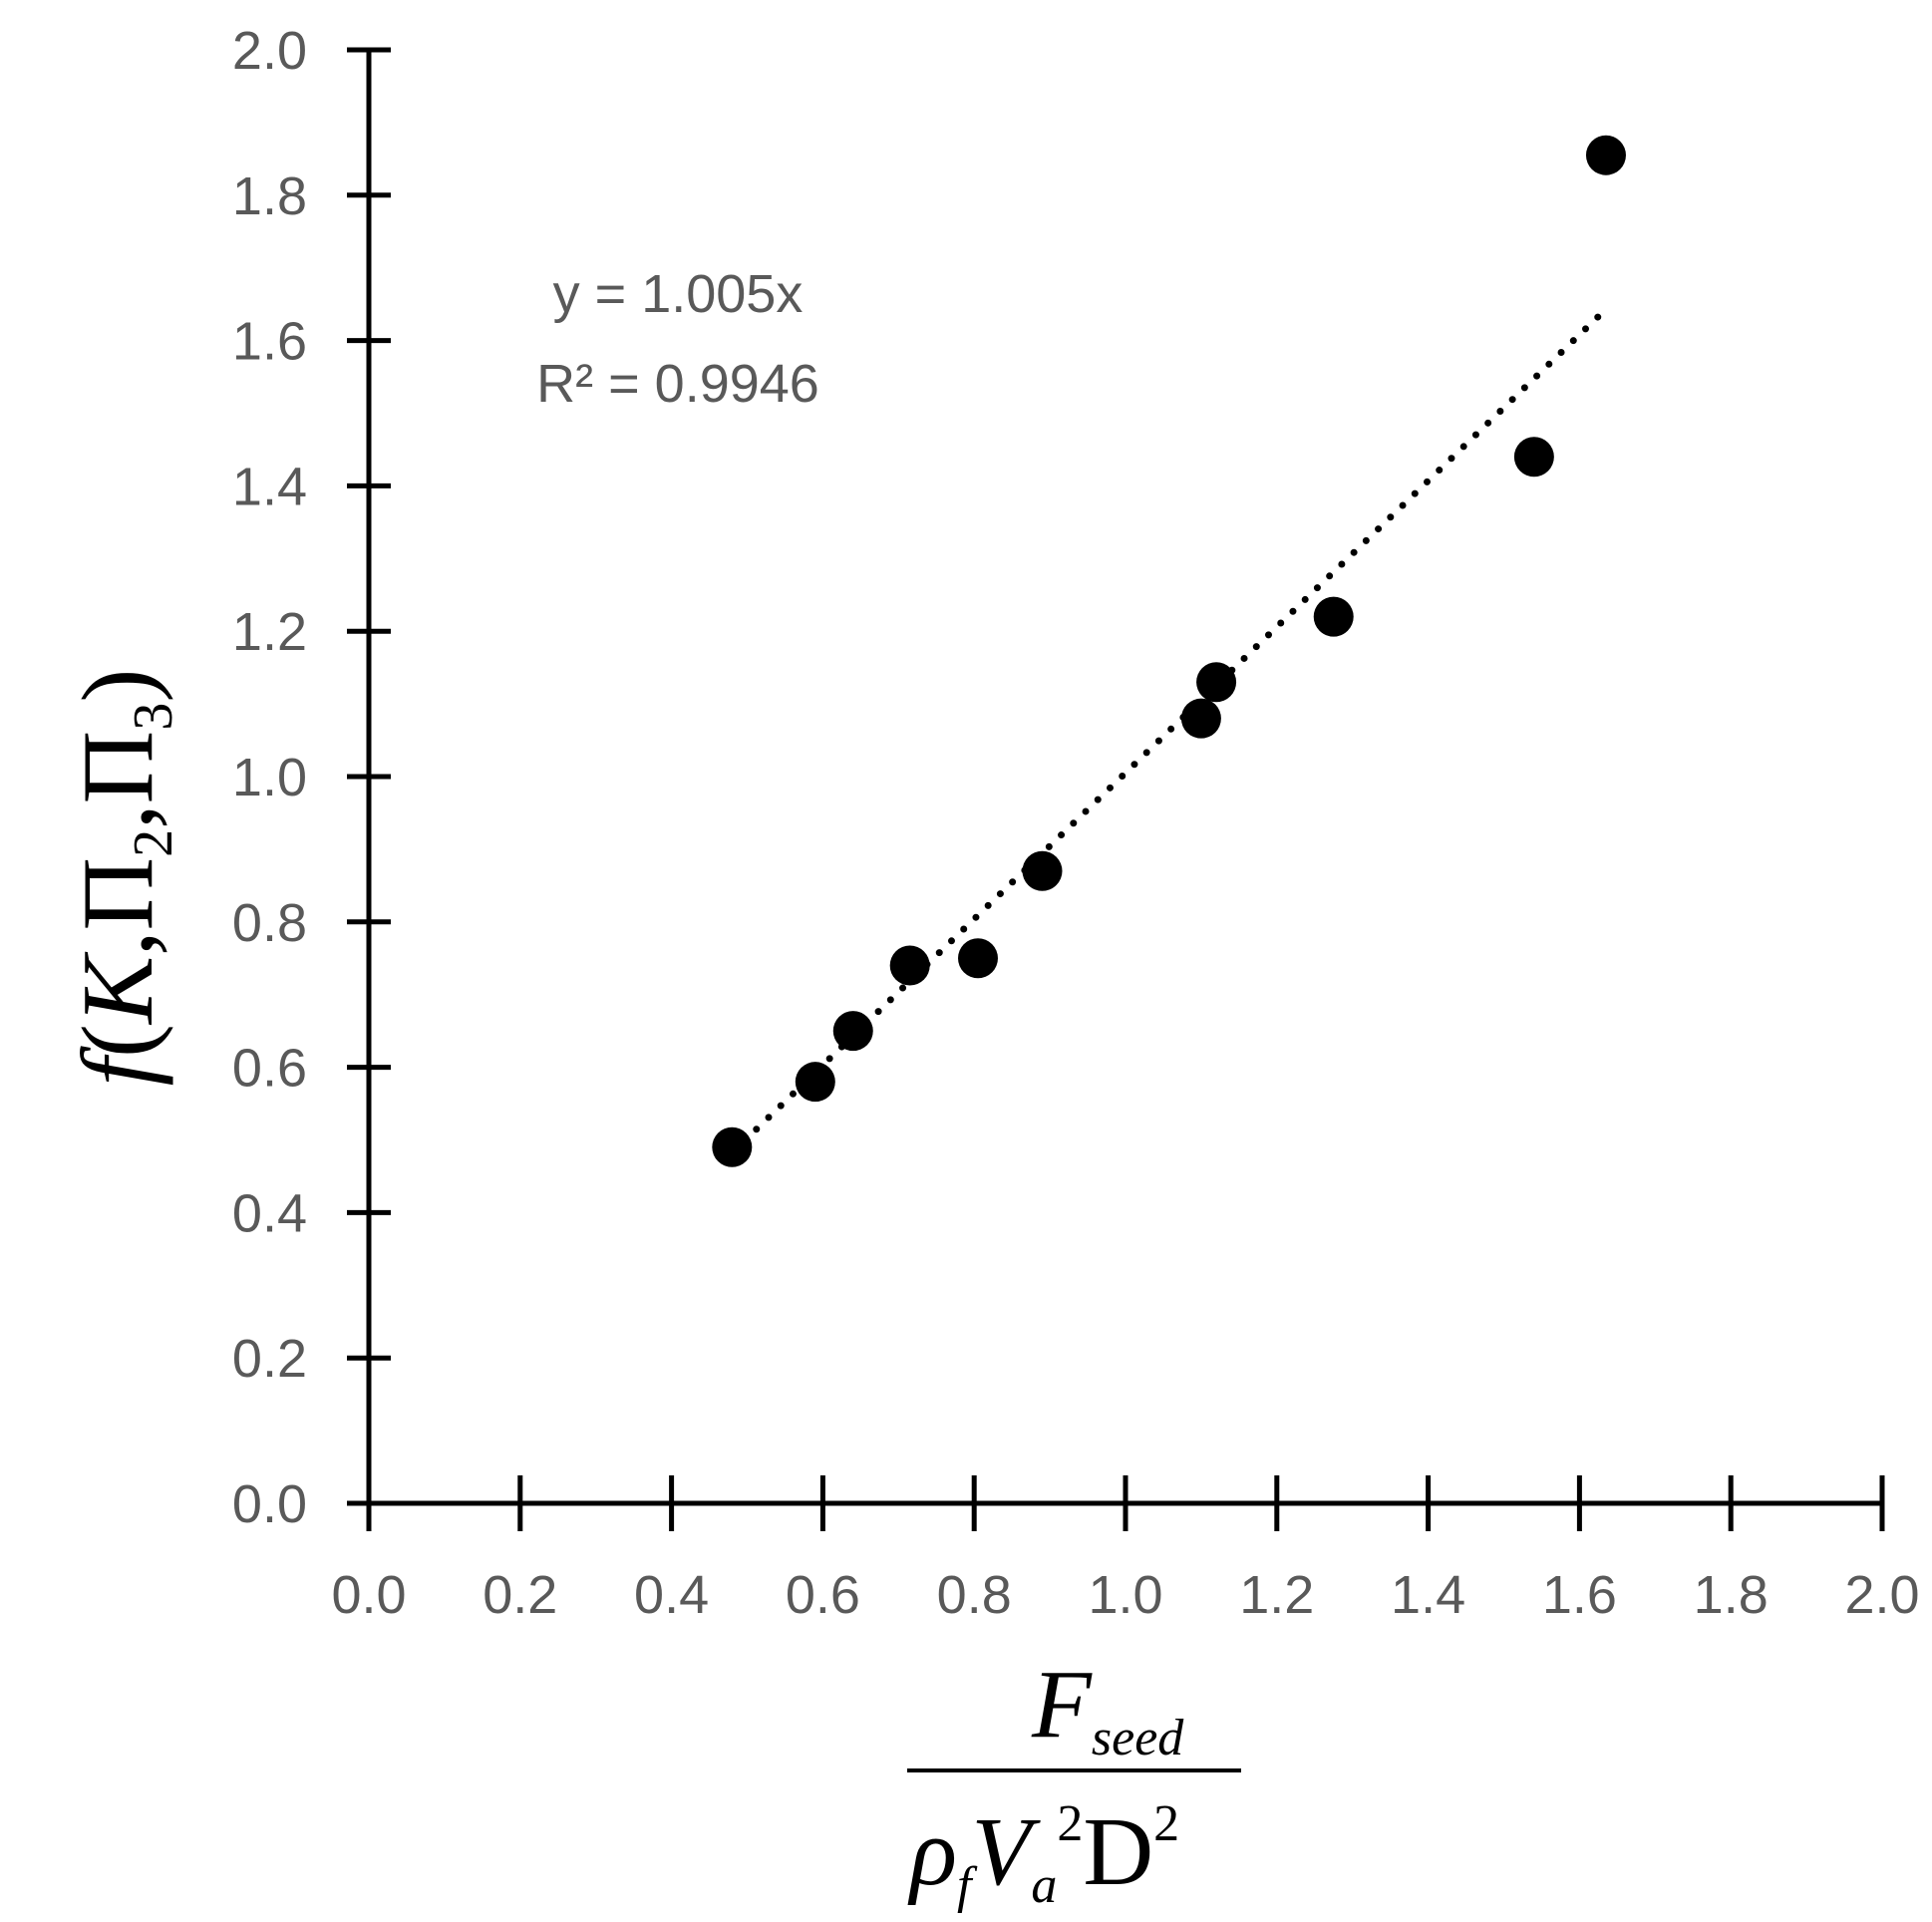 This screenshot has height=1922, width=1932. I want to click on svg-text: f(K,Π2,Π3), so click(123, 878).